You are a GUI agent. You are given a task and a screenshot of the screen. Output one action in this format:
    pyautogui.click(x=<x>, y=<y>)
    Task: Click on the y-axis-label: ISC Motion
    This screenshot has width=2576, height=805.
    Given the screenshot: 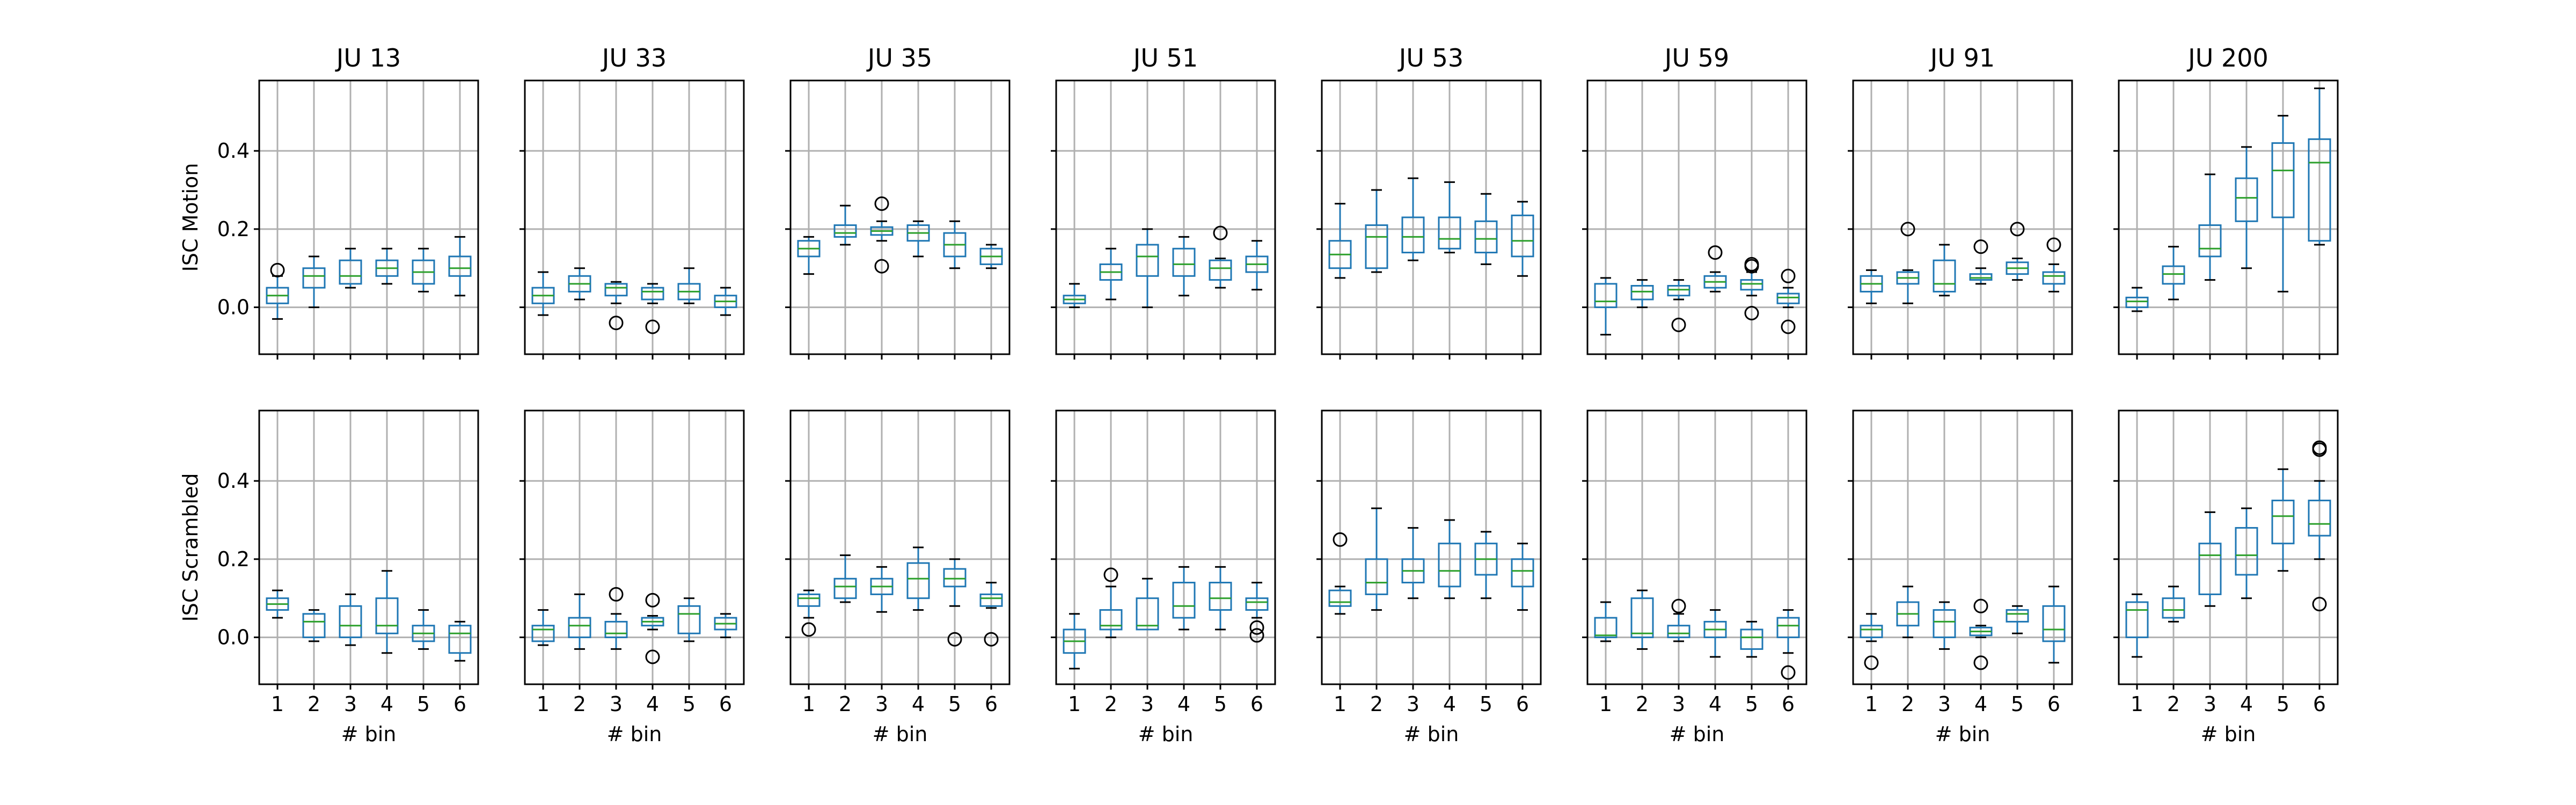 What is the action you would take?
    pyautogui.click(x=190, y=217)
    